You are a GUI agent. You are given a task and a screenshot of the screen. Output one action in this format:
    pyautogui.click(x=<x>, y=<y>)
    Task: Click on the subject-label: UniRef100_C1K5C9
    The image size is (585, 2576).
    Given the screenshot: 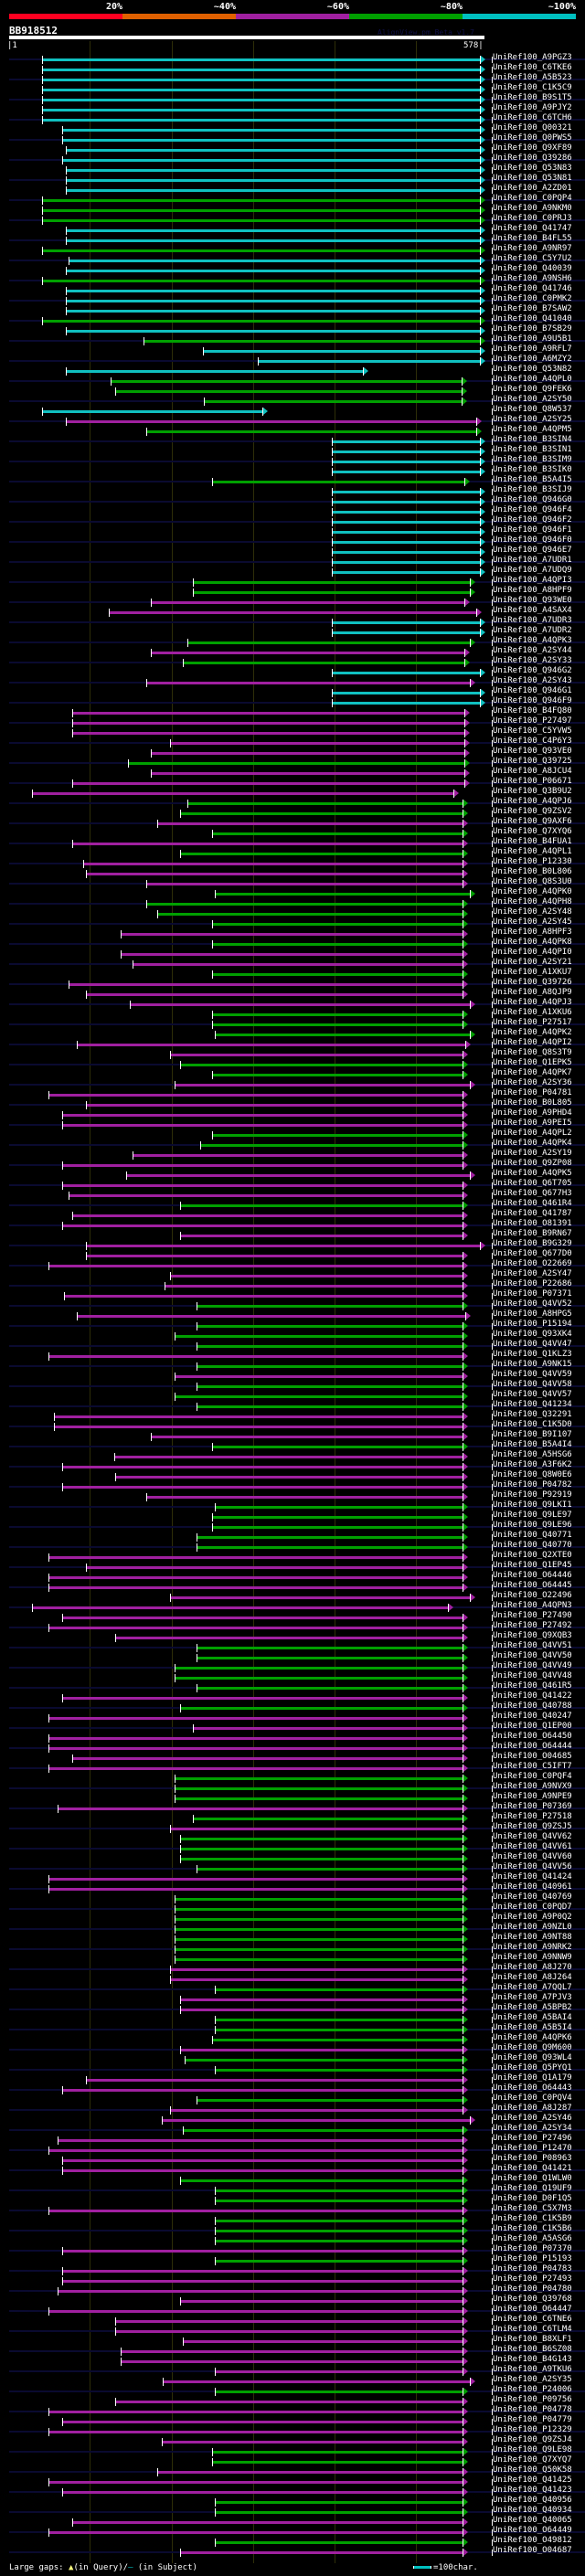 What is the action you would take?
    pyautogui.click(x=533, y=87)
    